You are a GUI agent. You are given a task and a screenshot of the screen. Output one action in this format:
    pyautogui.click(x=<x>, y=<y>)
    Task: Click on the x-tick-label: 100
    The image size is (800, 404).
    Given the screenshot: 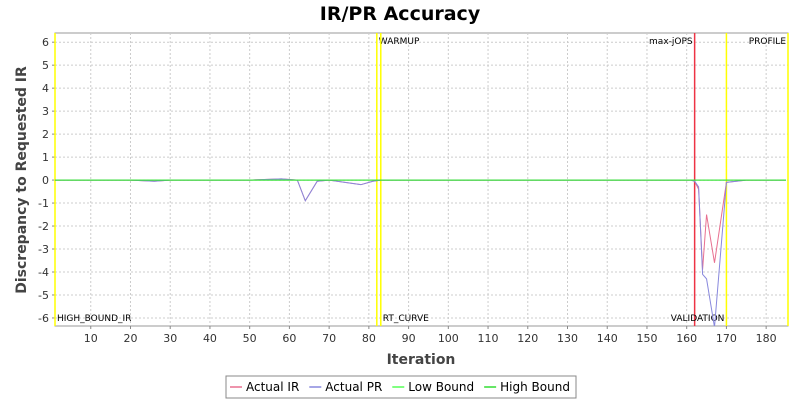 What is the action you would take?
    pyautogui.click(x=448, y=338)
    